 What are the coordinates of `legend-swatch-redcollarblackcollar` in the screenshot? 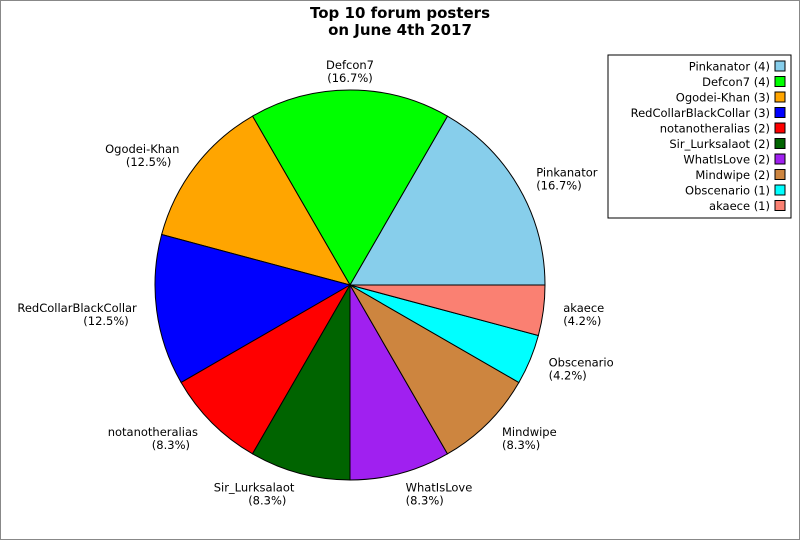 It's located at (780, 112).